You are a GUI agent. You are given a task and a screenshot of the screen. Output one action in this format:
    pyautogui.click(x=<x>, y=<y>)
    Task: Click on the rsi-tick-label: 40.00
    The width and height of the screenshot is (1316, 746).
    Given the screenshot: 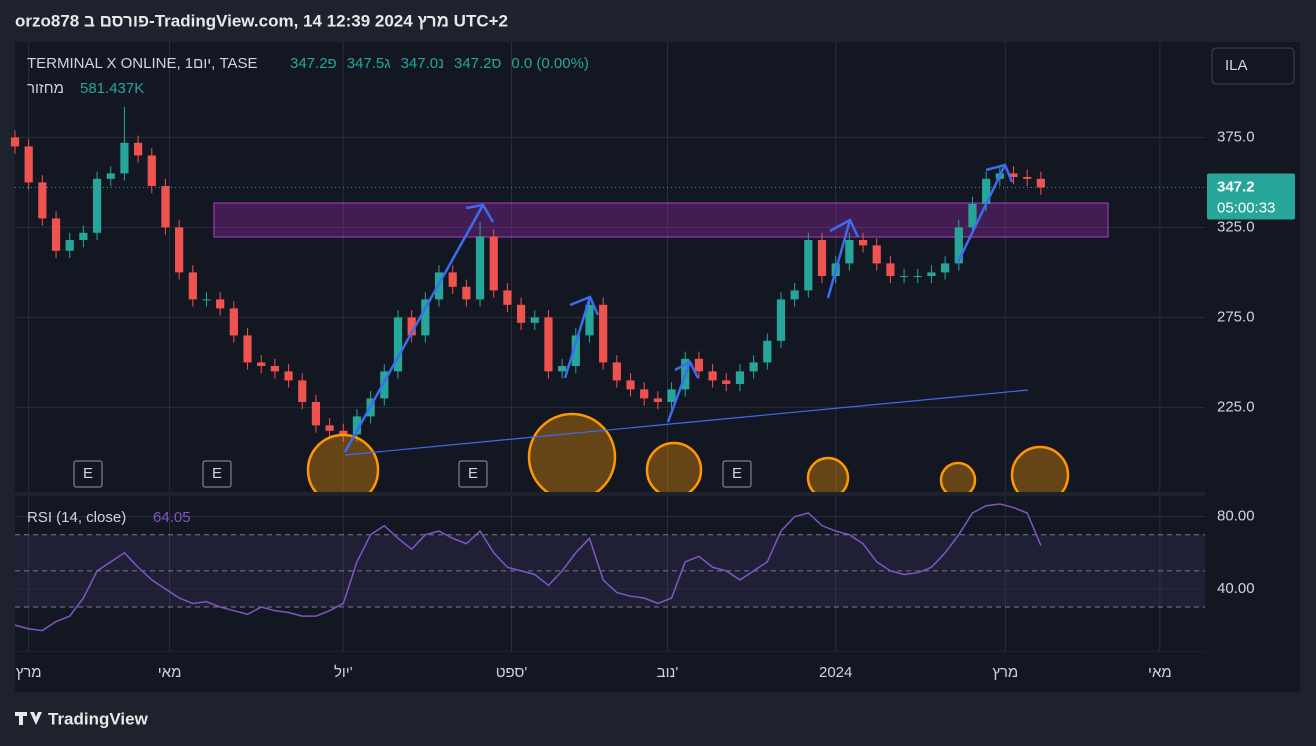 What is the action you would take?
    pyautogui.click(x=1236, y=588)
    